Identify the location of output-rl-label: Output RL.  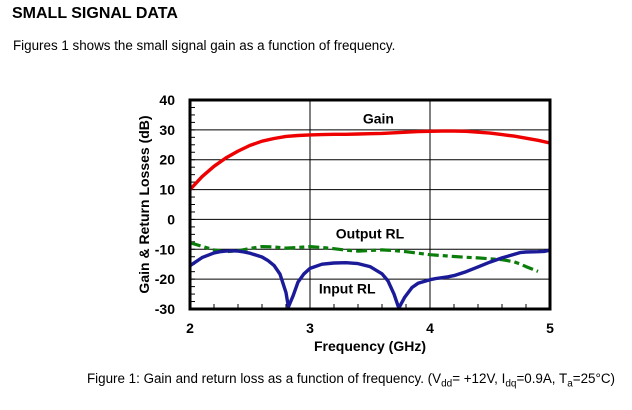
(370, 233).